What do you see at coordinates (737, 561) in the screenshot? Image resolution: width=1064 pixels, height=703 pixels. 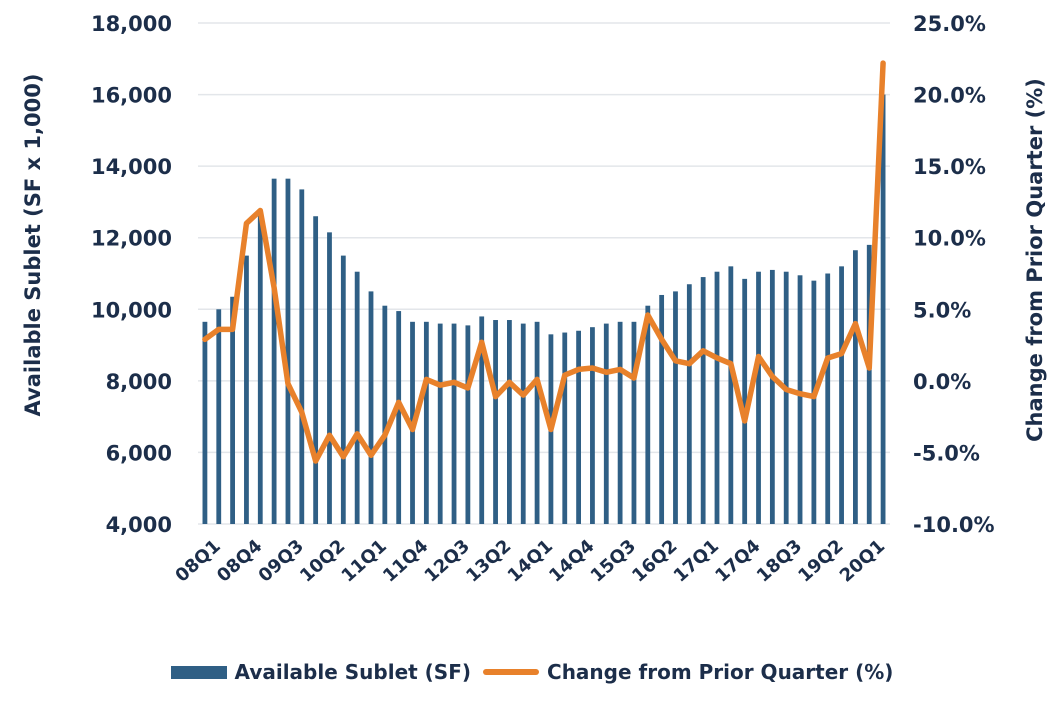 I see `x-tick-label: 17Q4` at bounding box center [737, 561].